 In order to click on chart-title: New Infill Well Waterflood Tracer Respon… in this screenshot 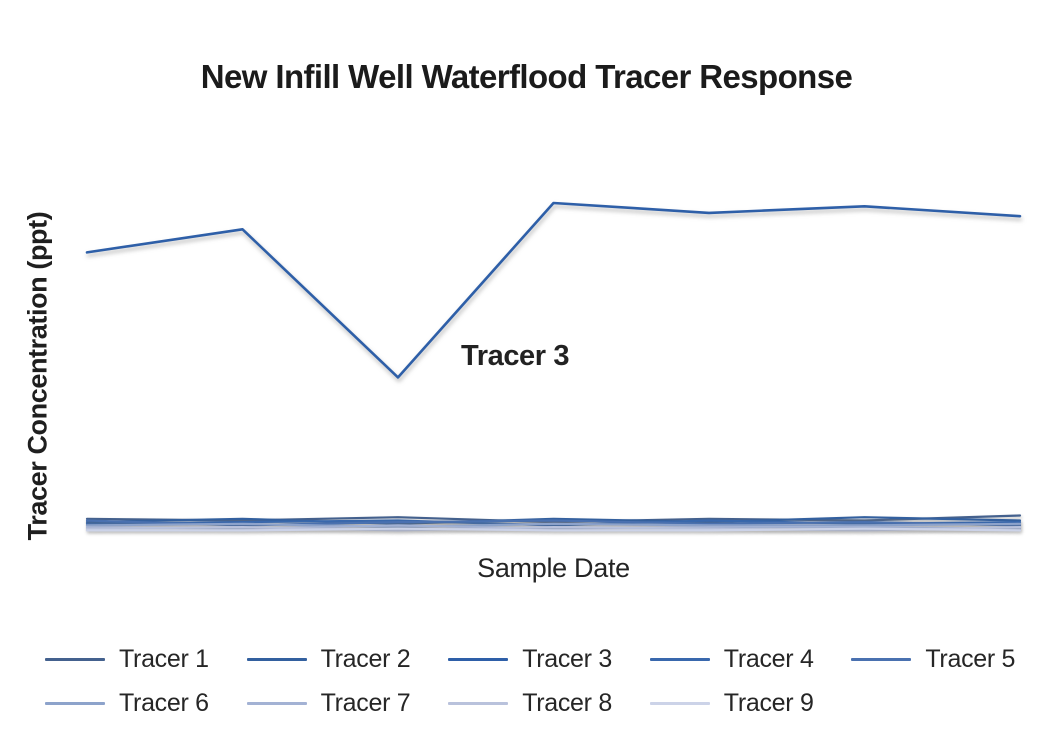, I will do `click(526, 76)`.